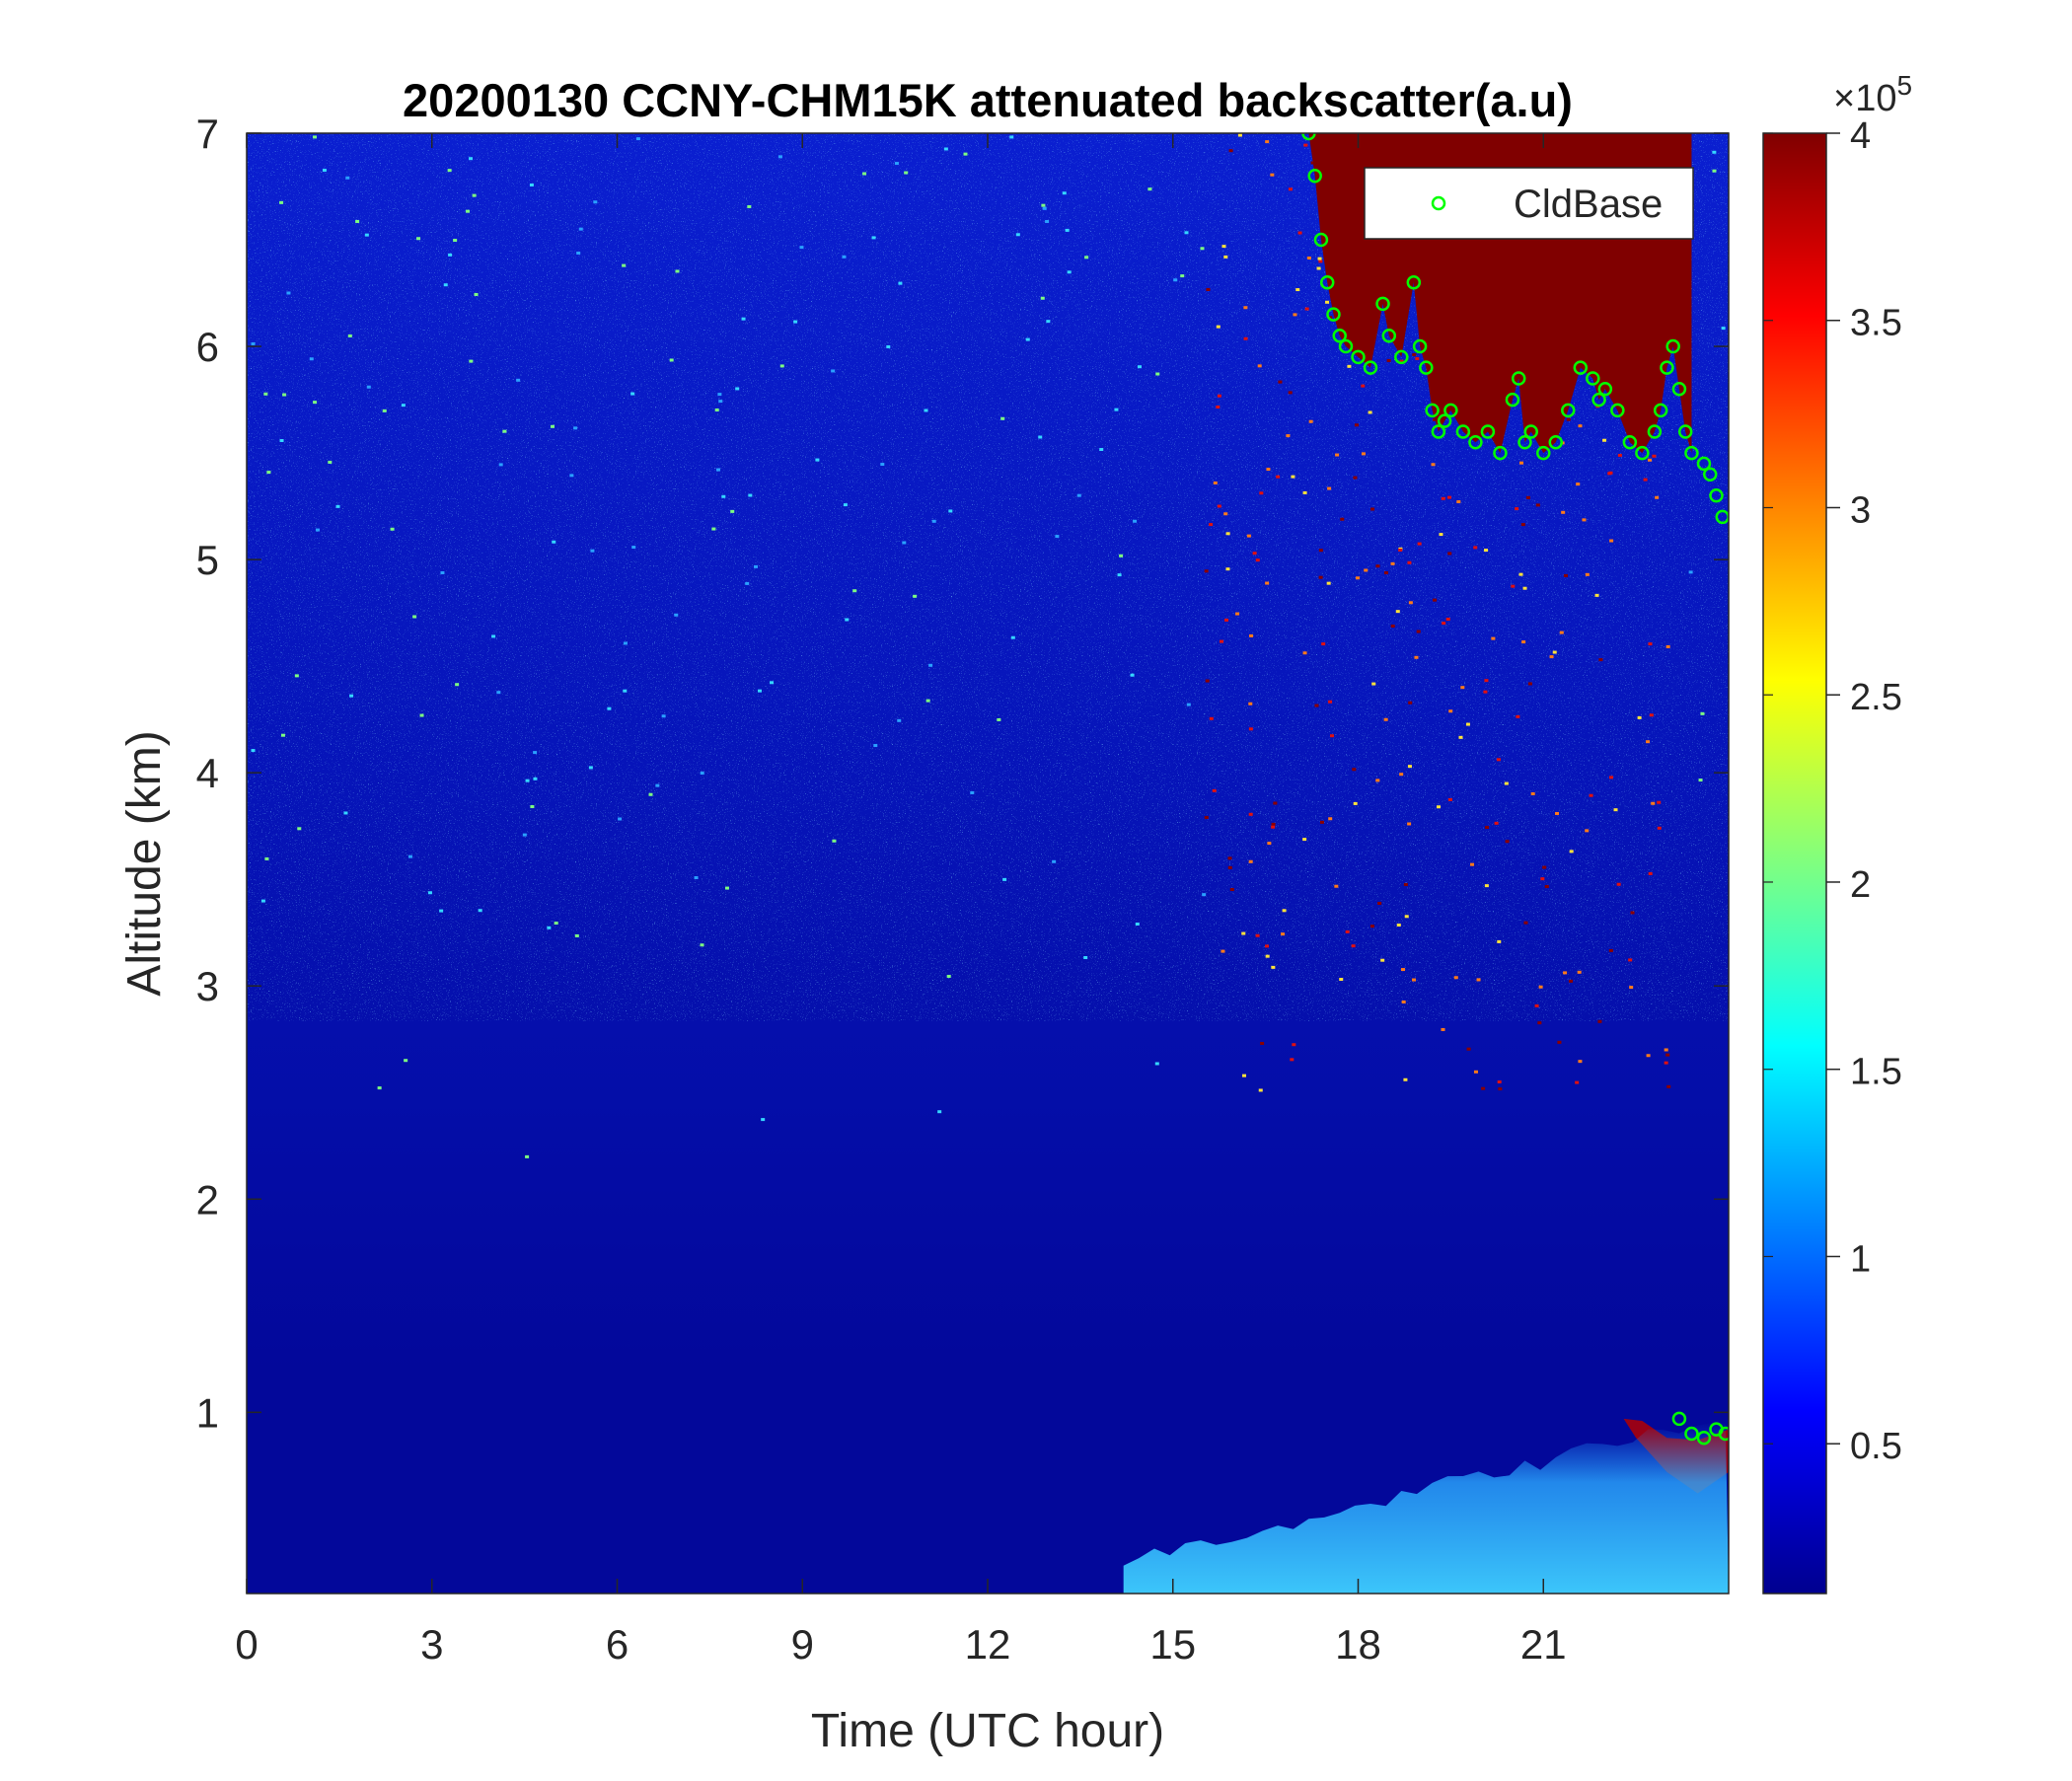 Image resolution: width=2072 pixels, height=1781 pixels. What do you see at coordinates (803, 1644) in the screenshot?
I see `x-tick-label: 9` at bounding box center [803, 1644].